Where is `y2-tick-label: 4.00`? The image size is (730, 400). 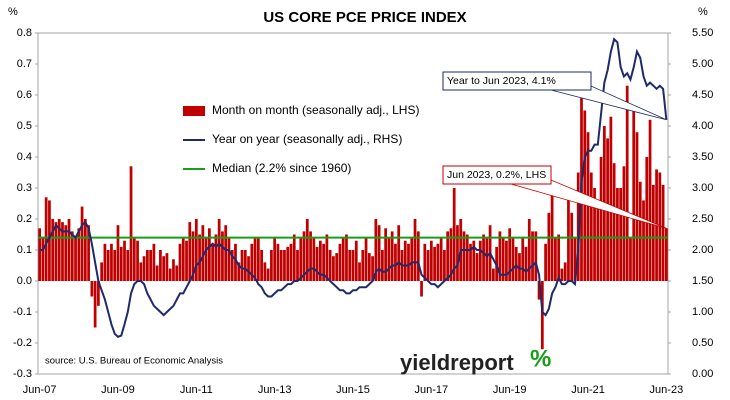 y2-tick-label: 4.00 is located at coordinates (702, 126).